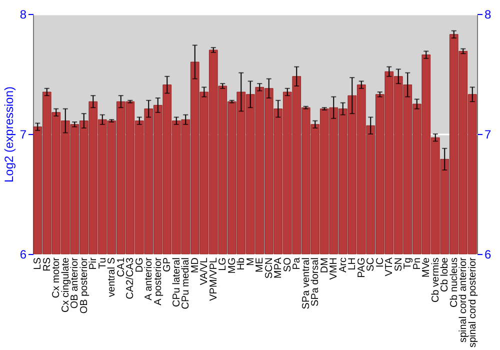 The width and height of the screenshot is (500, 350). What do you see at coordinates (398, 265) in the screenshot?
I see `x-tick-label: SN` at bounding box center [398, 265].